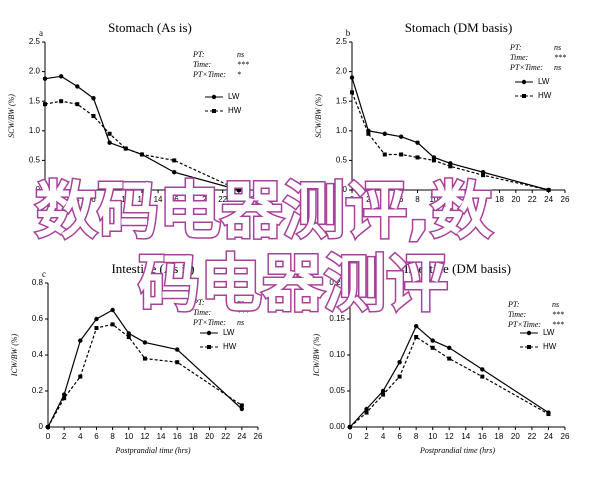 This screenshot has height=483, width=600. Describe the element at coordinates (337, 426) in the screenshot. I see `y-tick-label: 0.00` at that location.